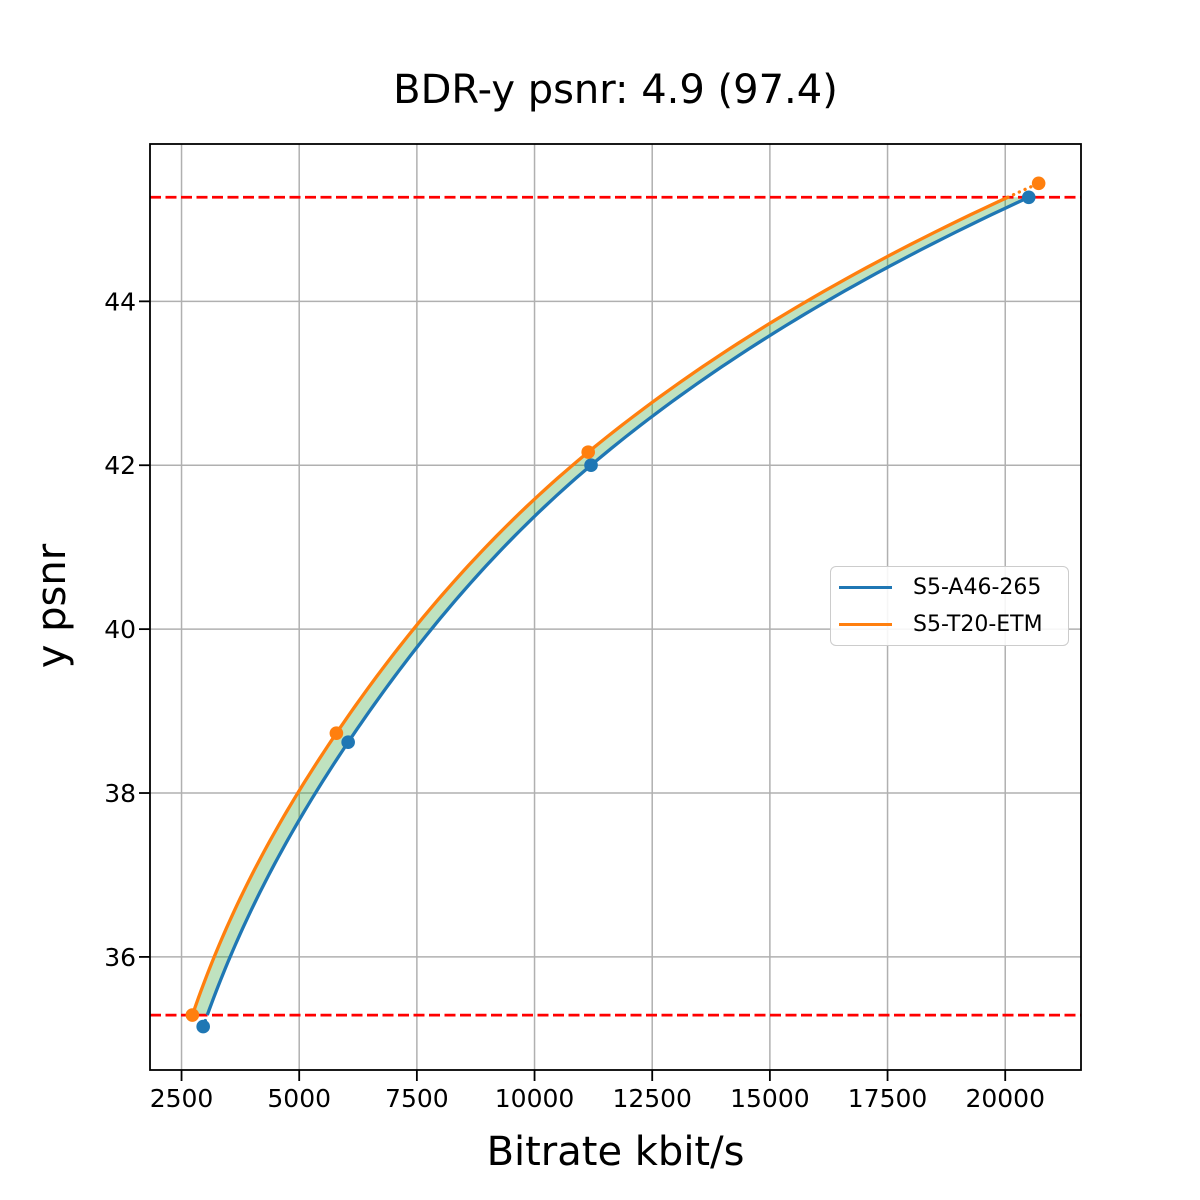 This screenshot has width=1200, height=1200. I want to click on y-tick-label: 38, so click(120, 793).